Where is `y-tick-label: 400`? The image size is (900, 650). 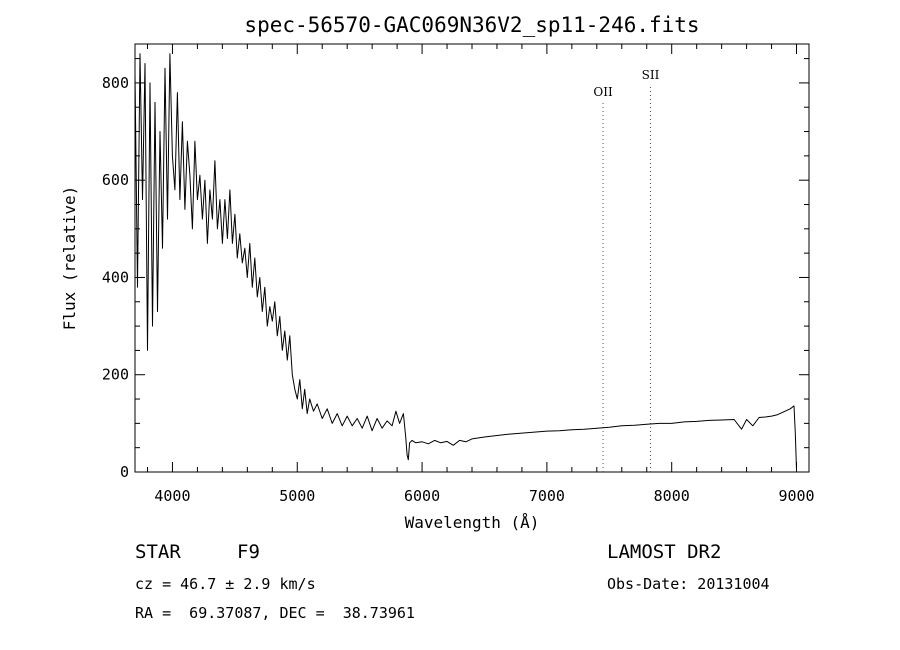 y-tick-label: 400 is located at coordinates (115, 277).